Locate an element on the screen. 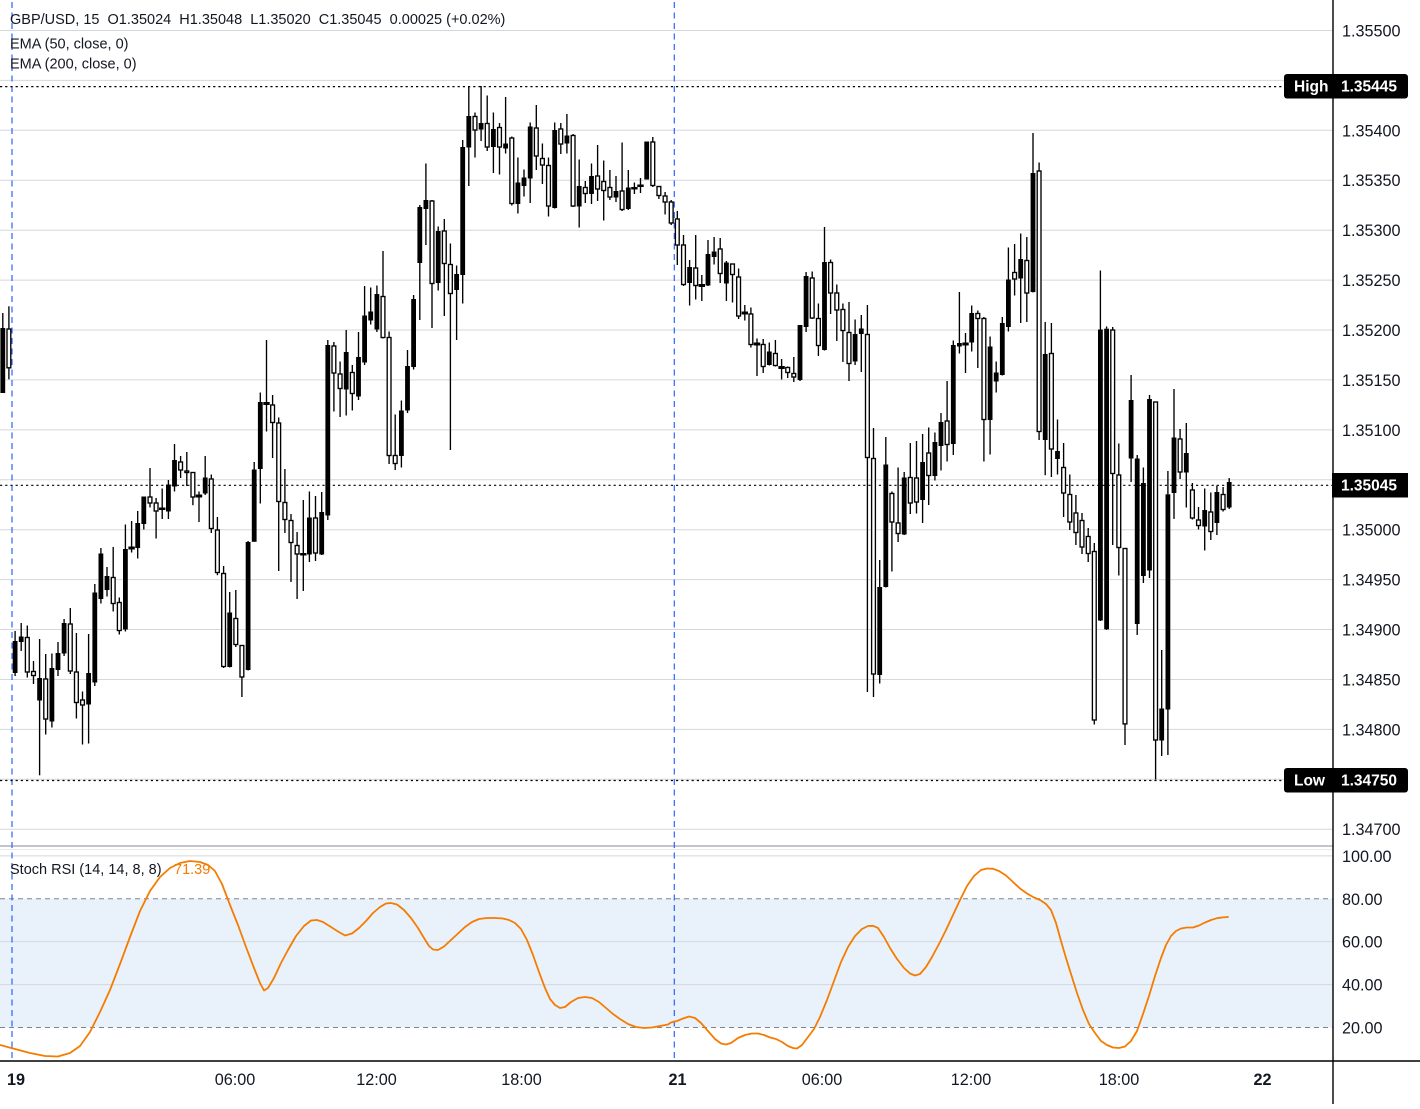 The height and width of the screenshot is (1109, 1420). svg-text: Stoch RSI (14, 14, 8, 8) is located at coordinates (86, 870).